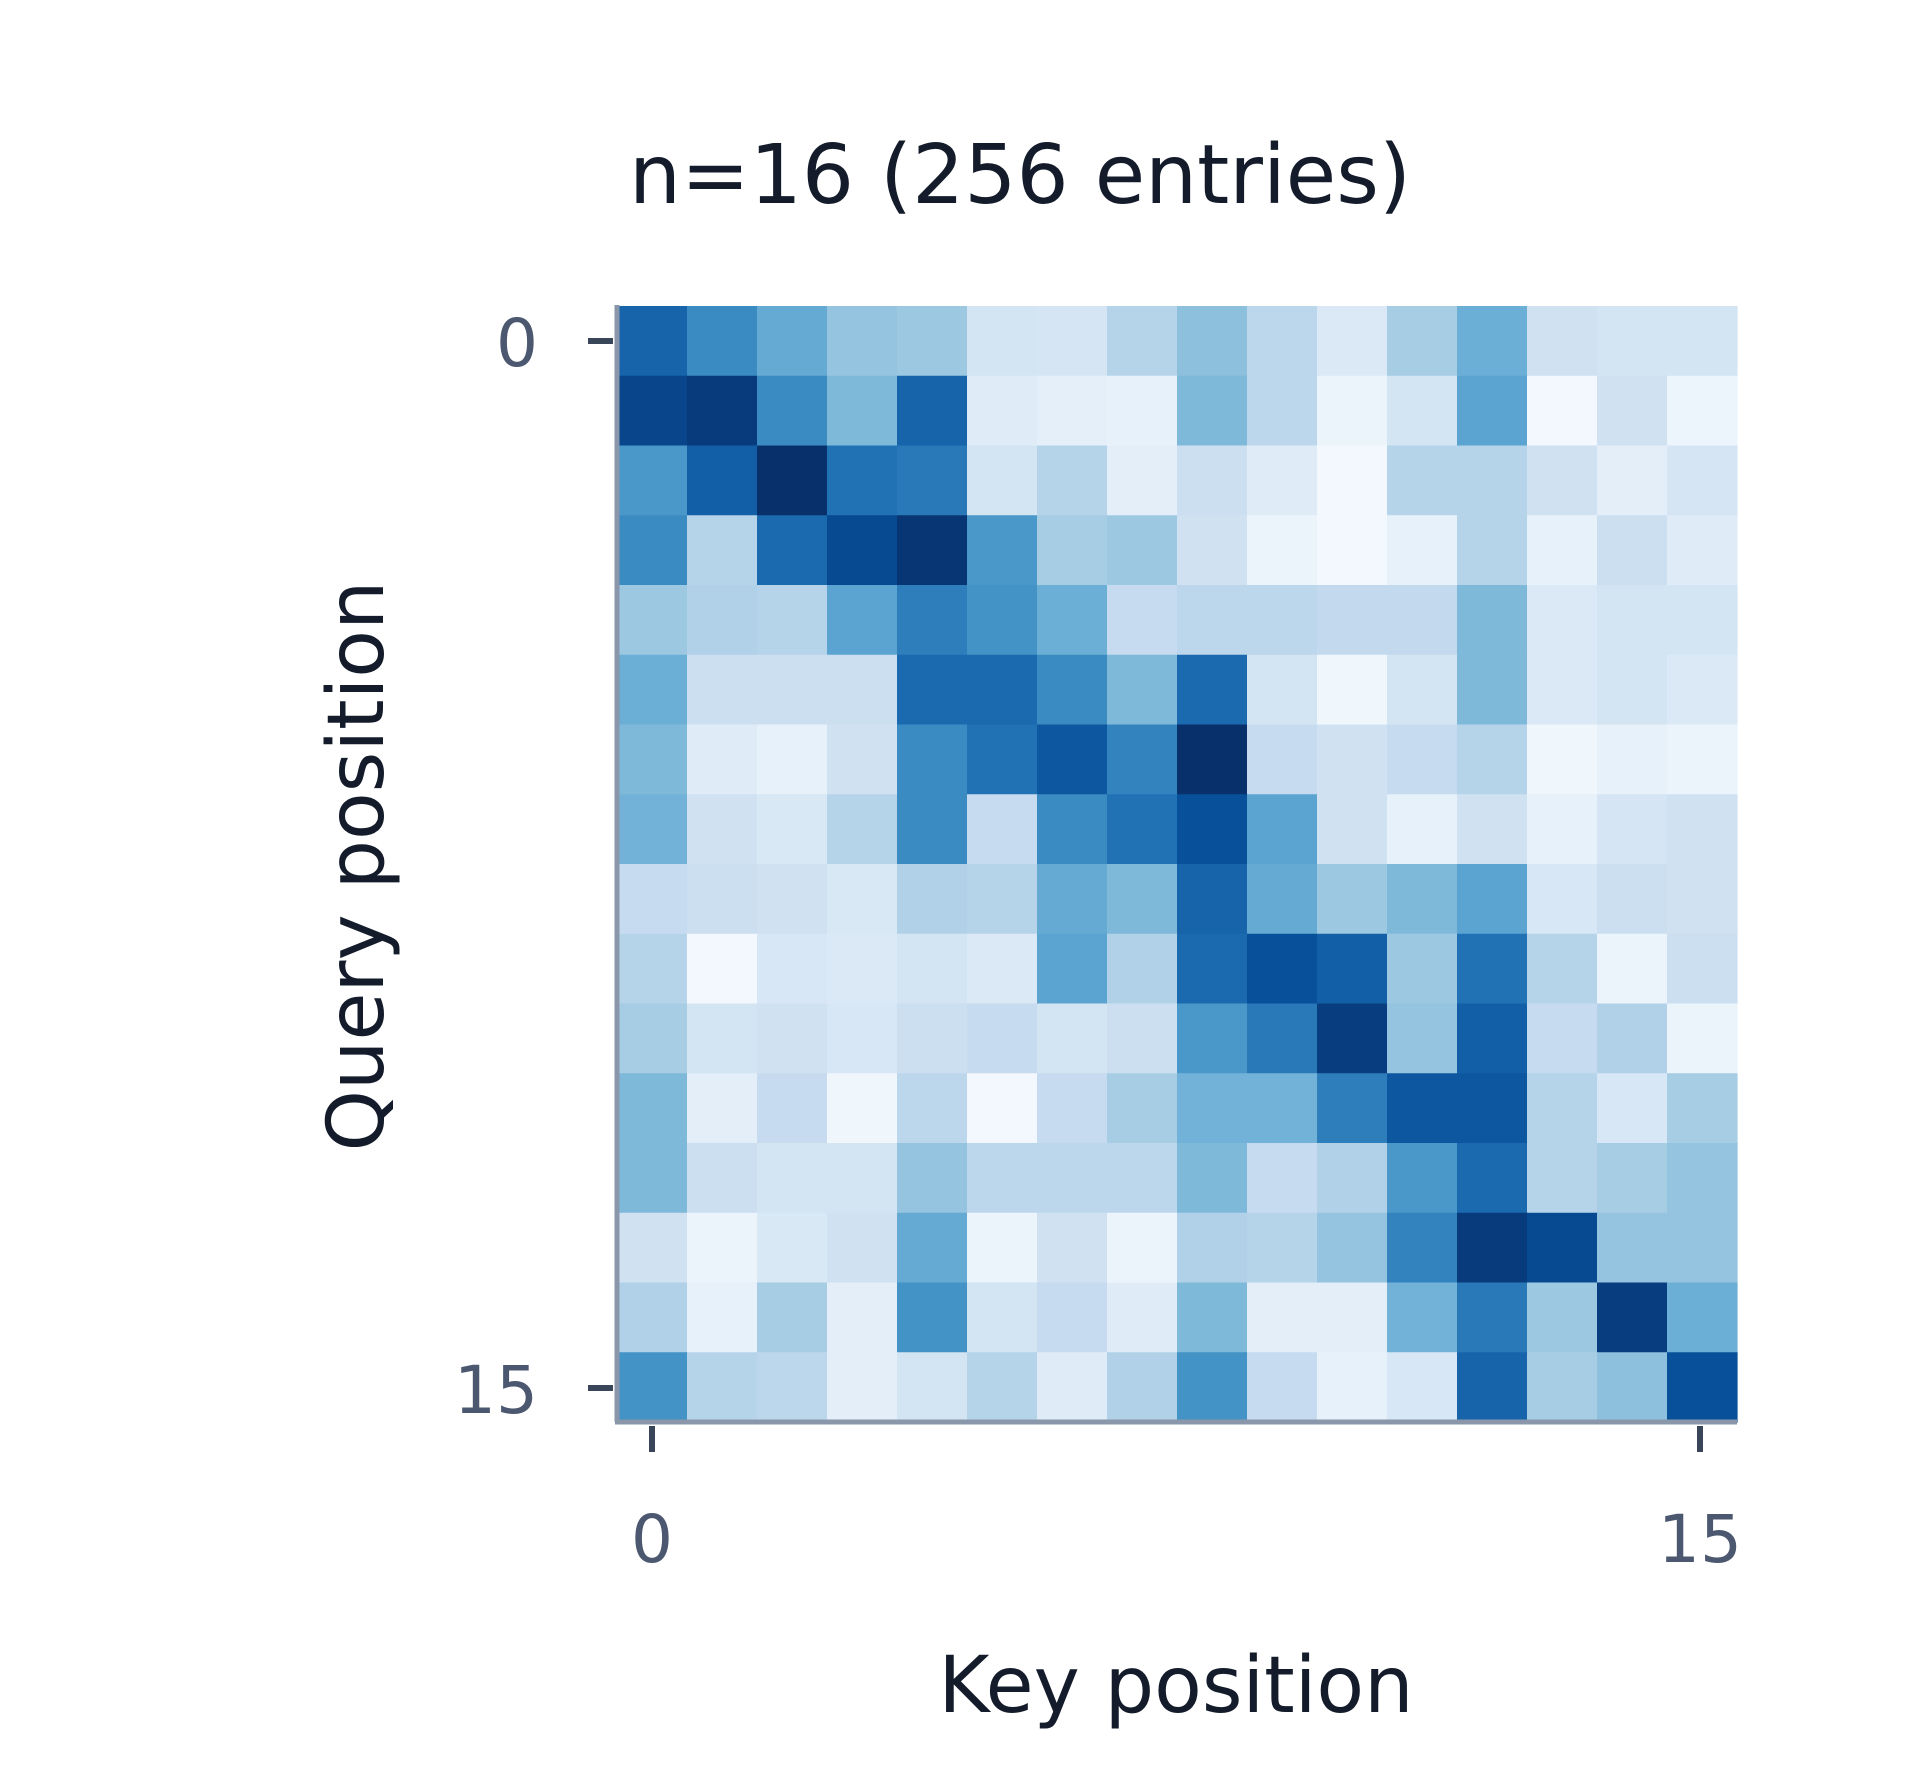 The width and height of the screenshot is (1920, 1783). I want to click on heatmap-cell-r7-c4, so click(932, 829).